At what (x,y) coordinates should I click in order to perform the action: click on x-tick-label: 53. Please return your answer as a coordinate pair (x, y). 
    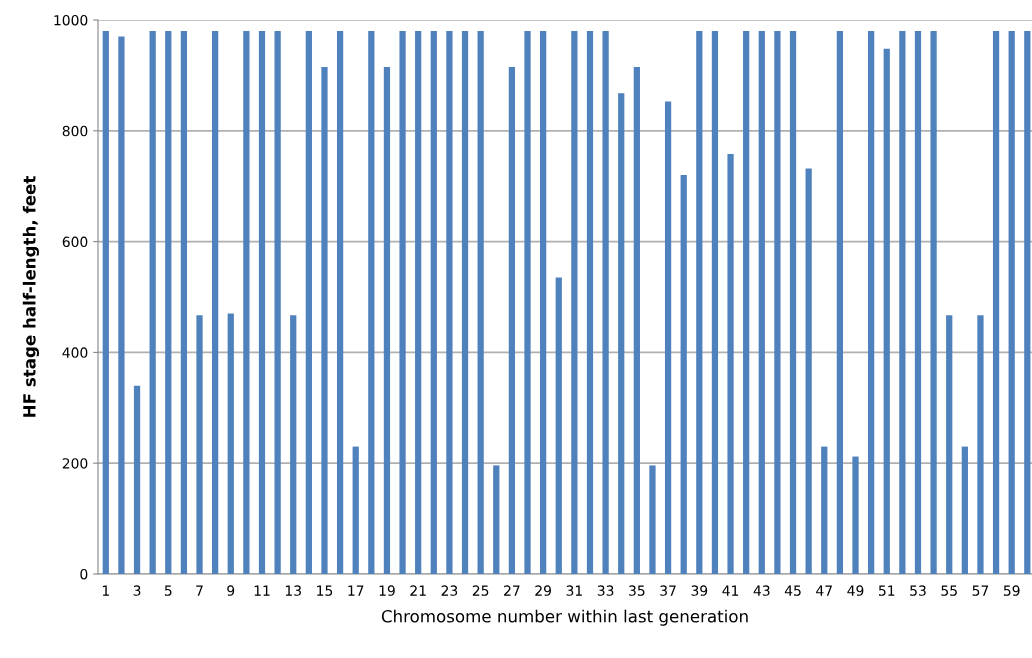
    Looking at the image, I should click on (918, 590).